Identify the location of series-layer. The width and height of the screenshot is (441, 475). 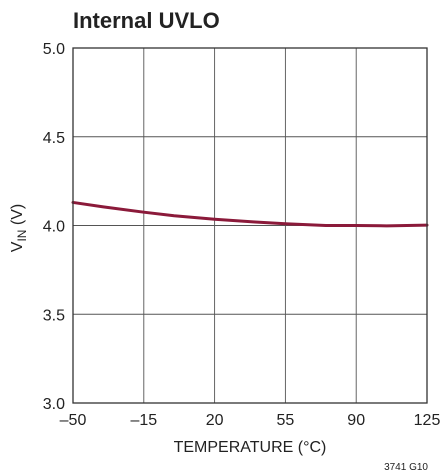
(250, 214).